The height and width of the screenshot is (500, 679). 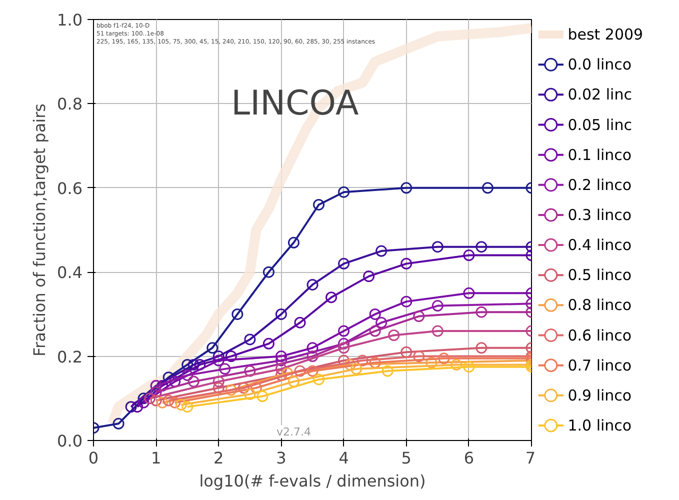 I want to click on text: LINCOA, so click(x=295, y=104).